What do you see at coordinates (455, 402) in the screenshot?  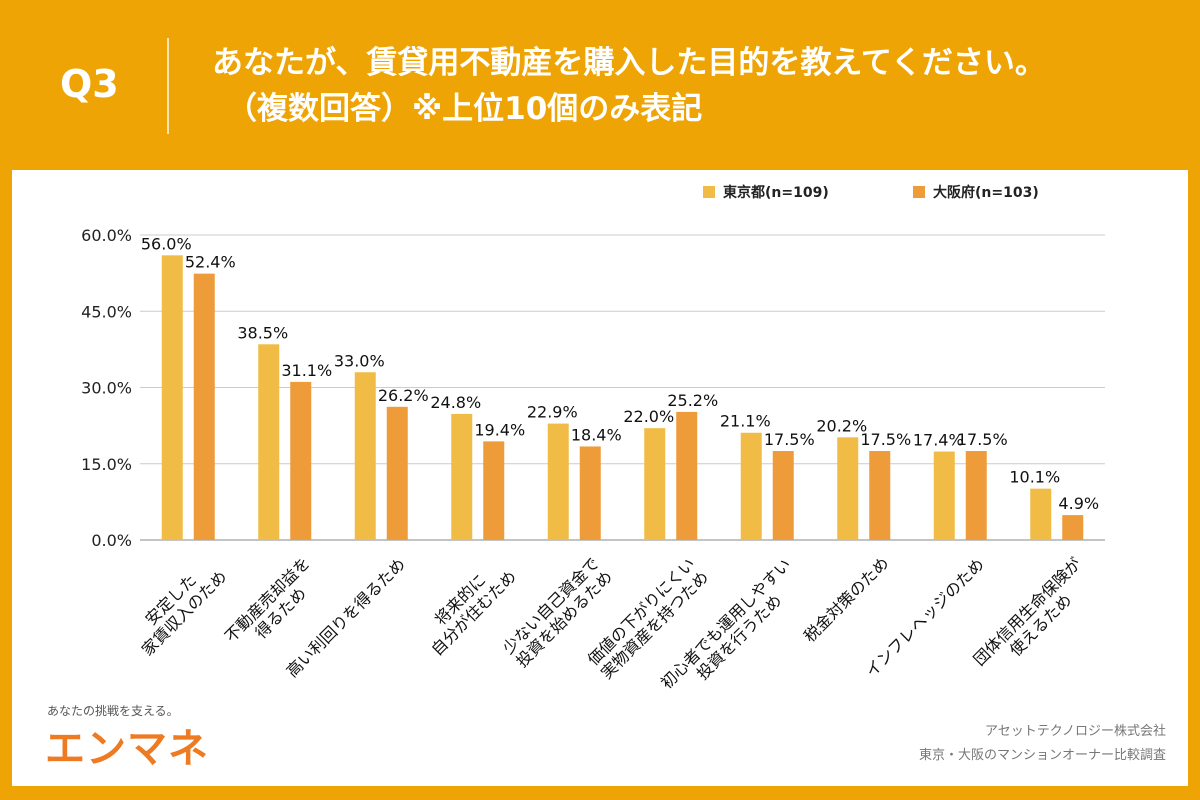 I see `data-label: 24.8%` at bounding box center [455, 402].